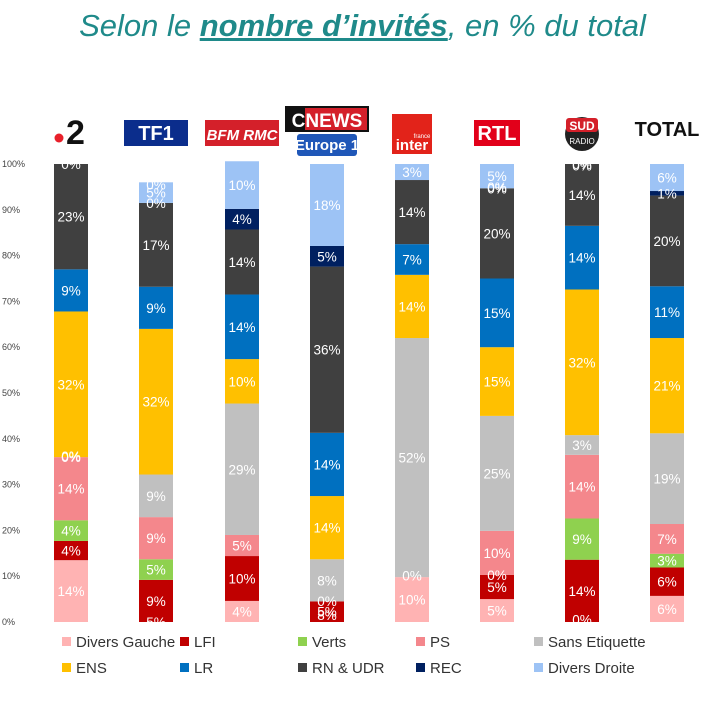 This screenshot has height=706, width=725. Describe the element at coordinates (118, 642) in the screenshot. I see `legend-item: Divers Gauche` at that location.